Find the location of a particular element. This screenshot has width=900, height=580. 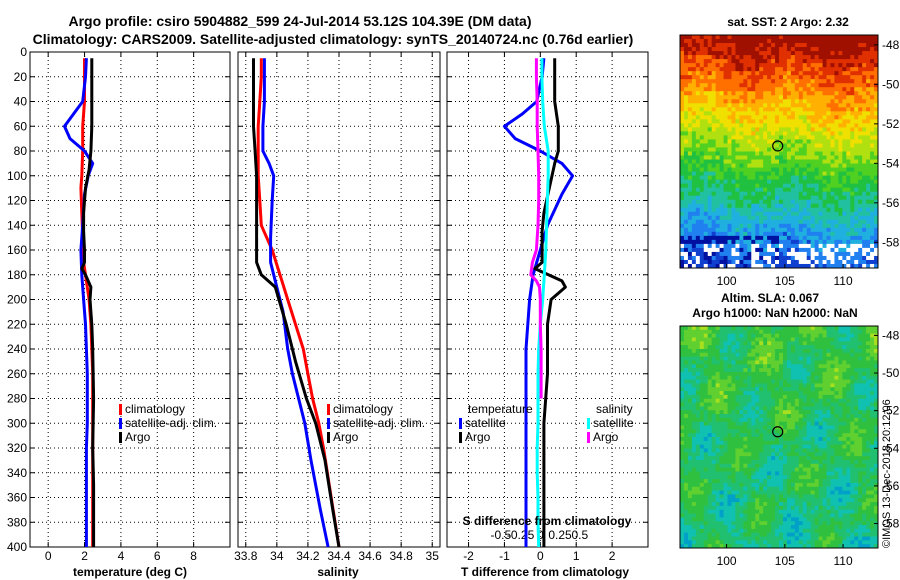

legend-header-temperature: temperature is located at coordinates (500, 409).